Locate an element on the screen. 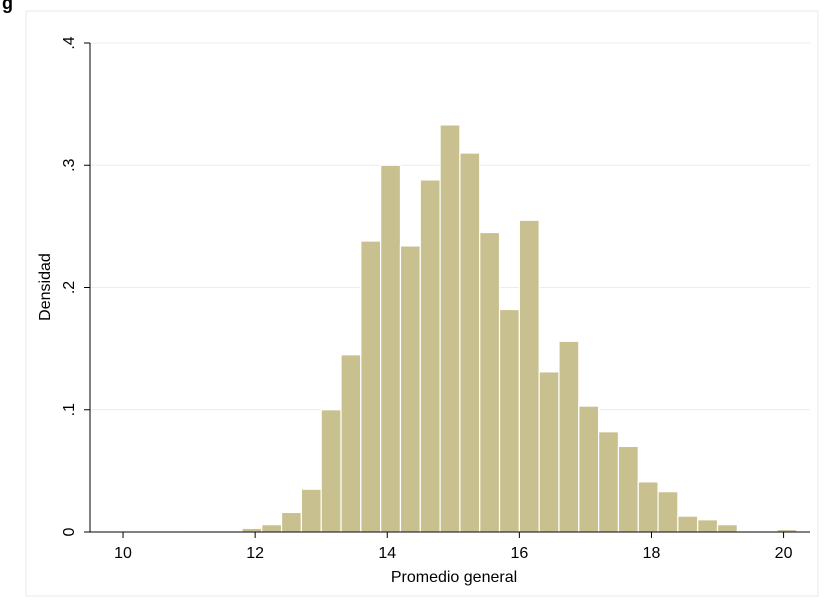 The height and width of the screenshot is (611, 827). x-tick-label-4: 18 is located at coordinates (652, 553).